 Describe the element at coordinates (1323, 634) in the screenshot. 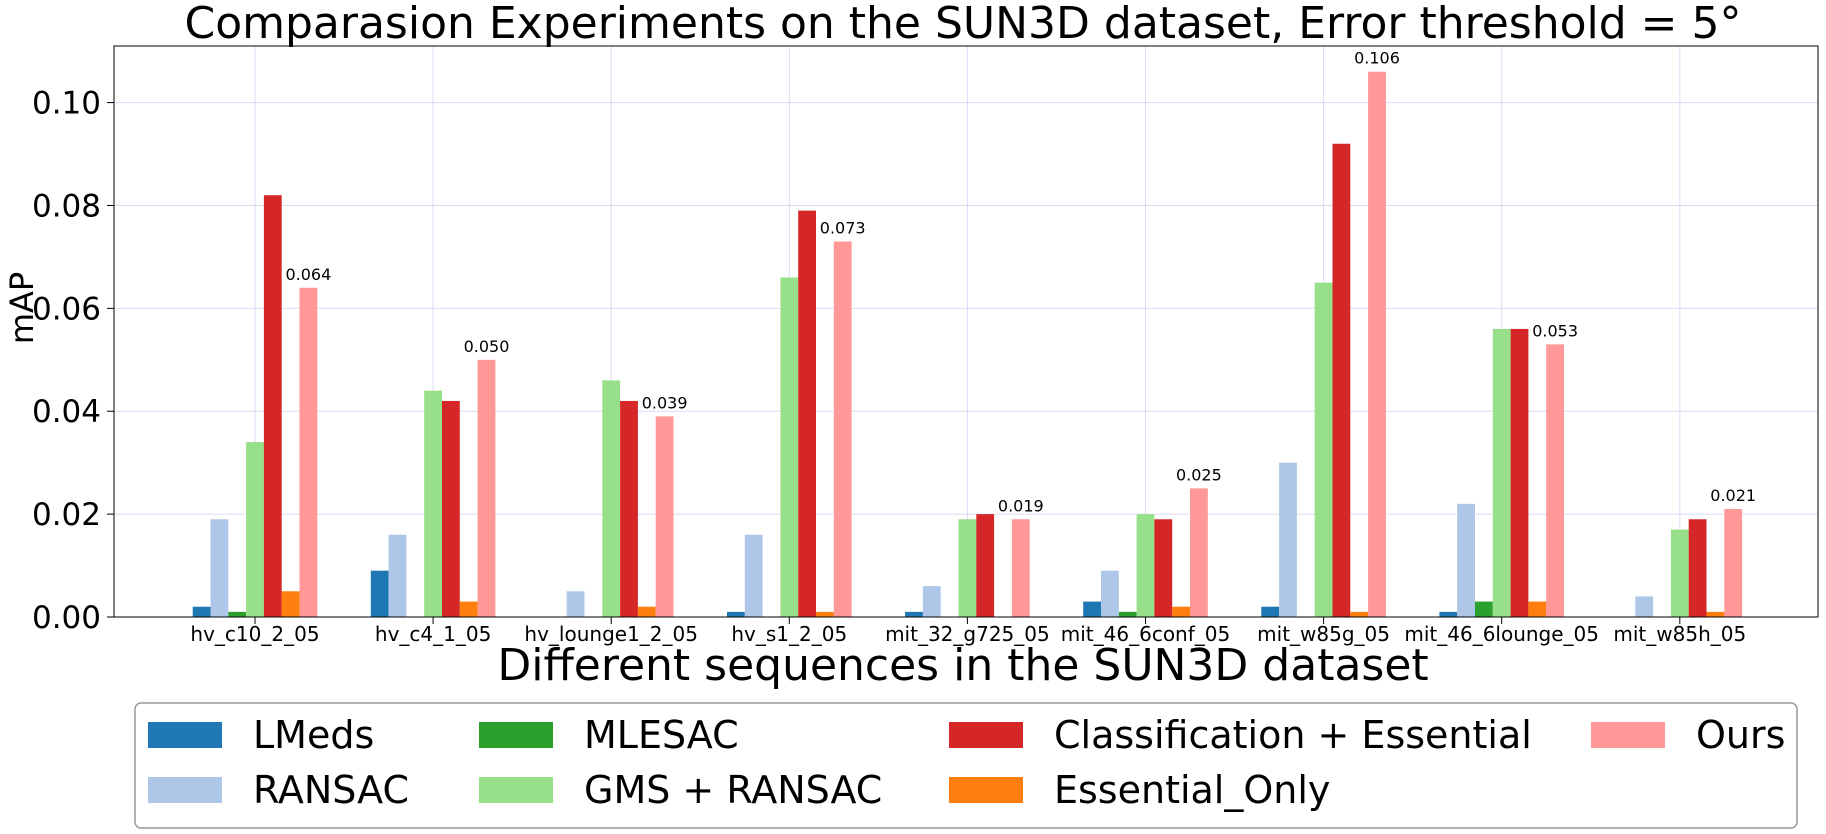

I see `x-tick-label: mit_w85g_05` at that location.